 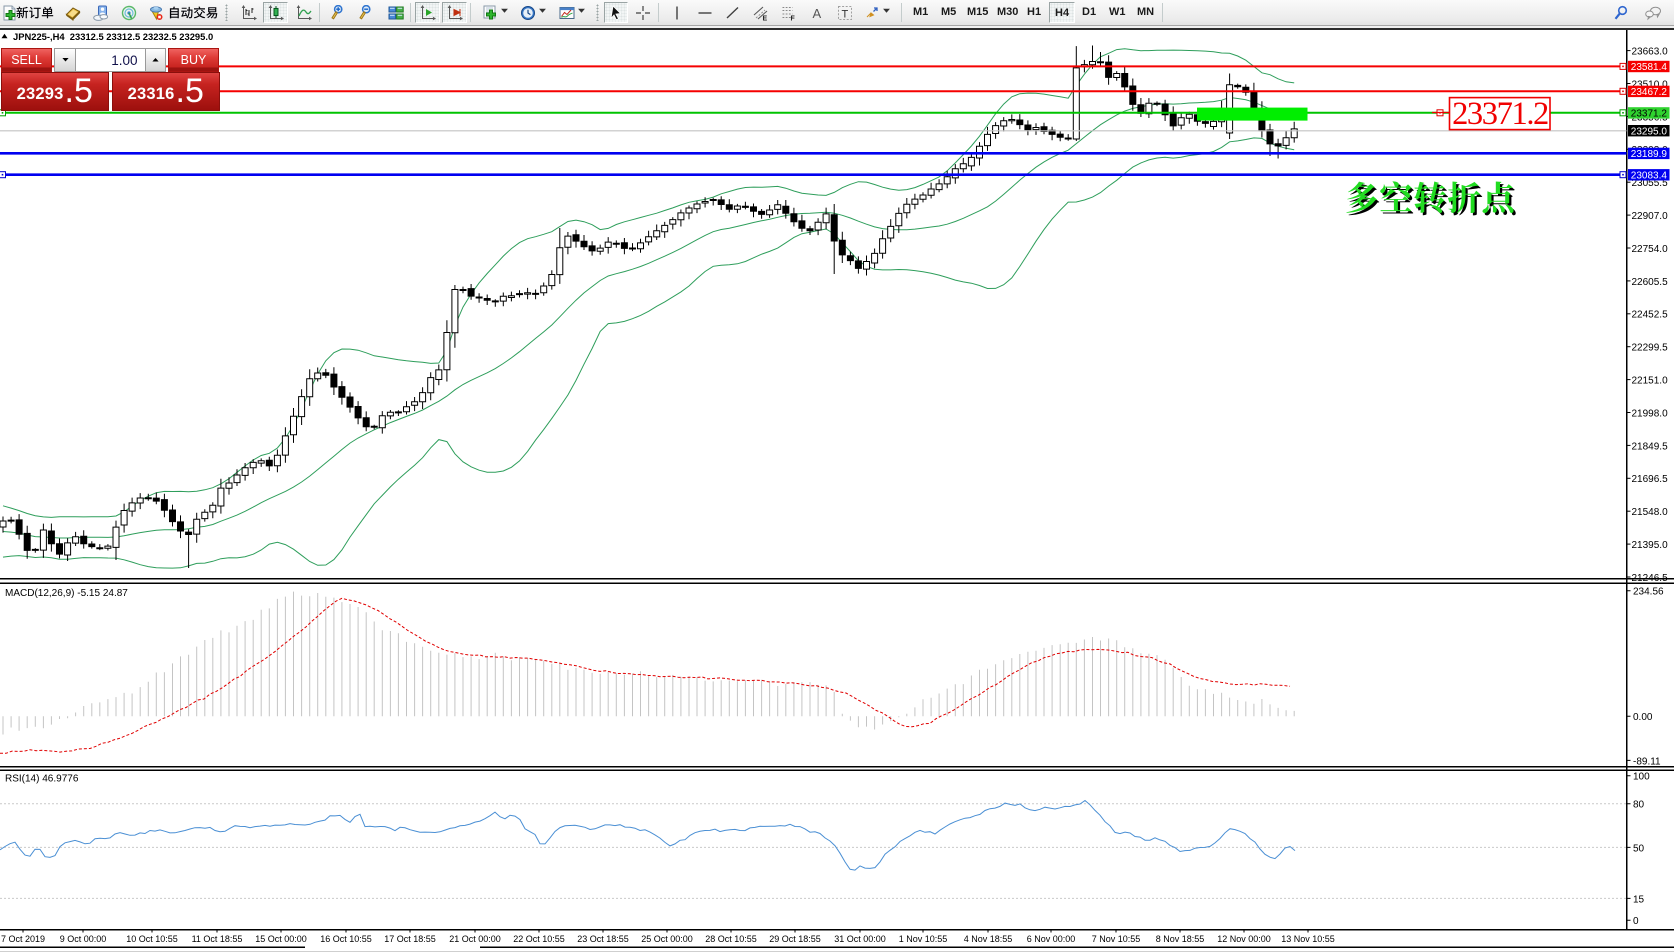 What do you see at coordinates (217, 939) in the screenshot?
I see `svg-text: 11 Oct 18:55` at bounding box center [217, 939].